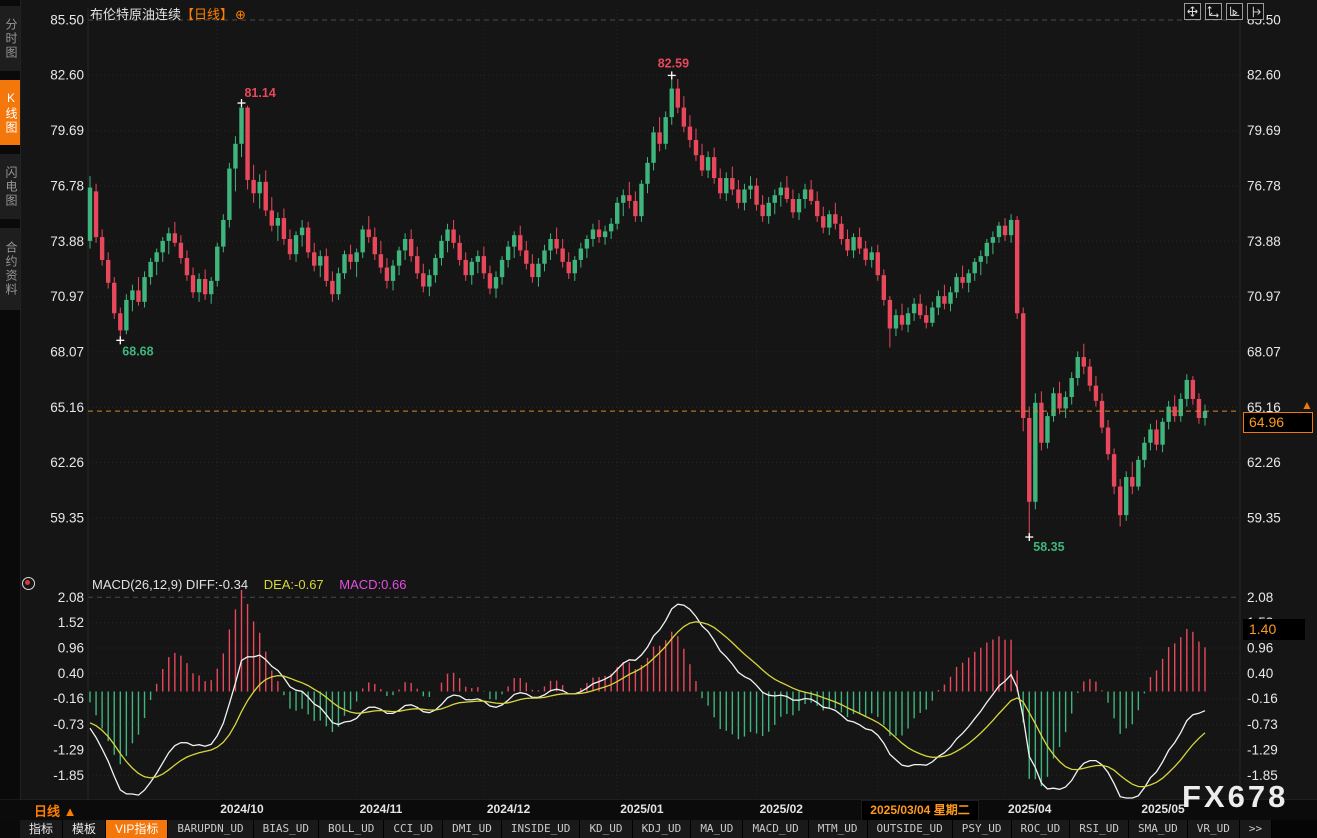 This screenshot has height=838, width=1317. I want to click on toolbar-item->>: >>, so click(1256, 829).